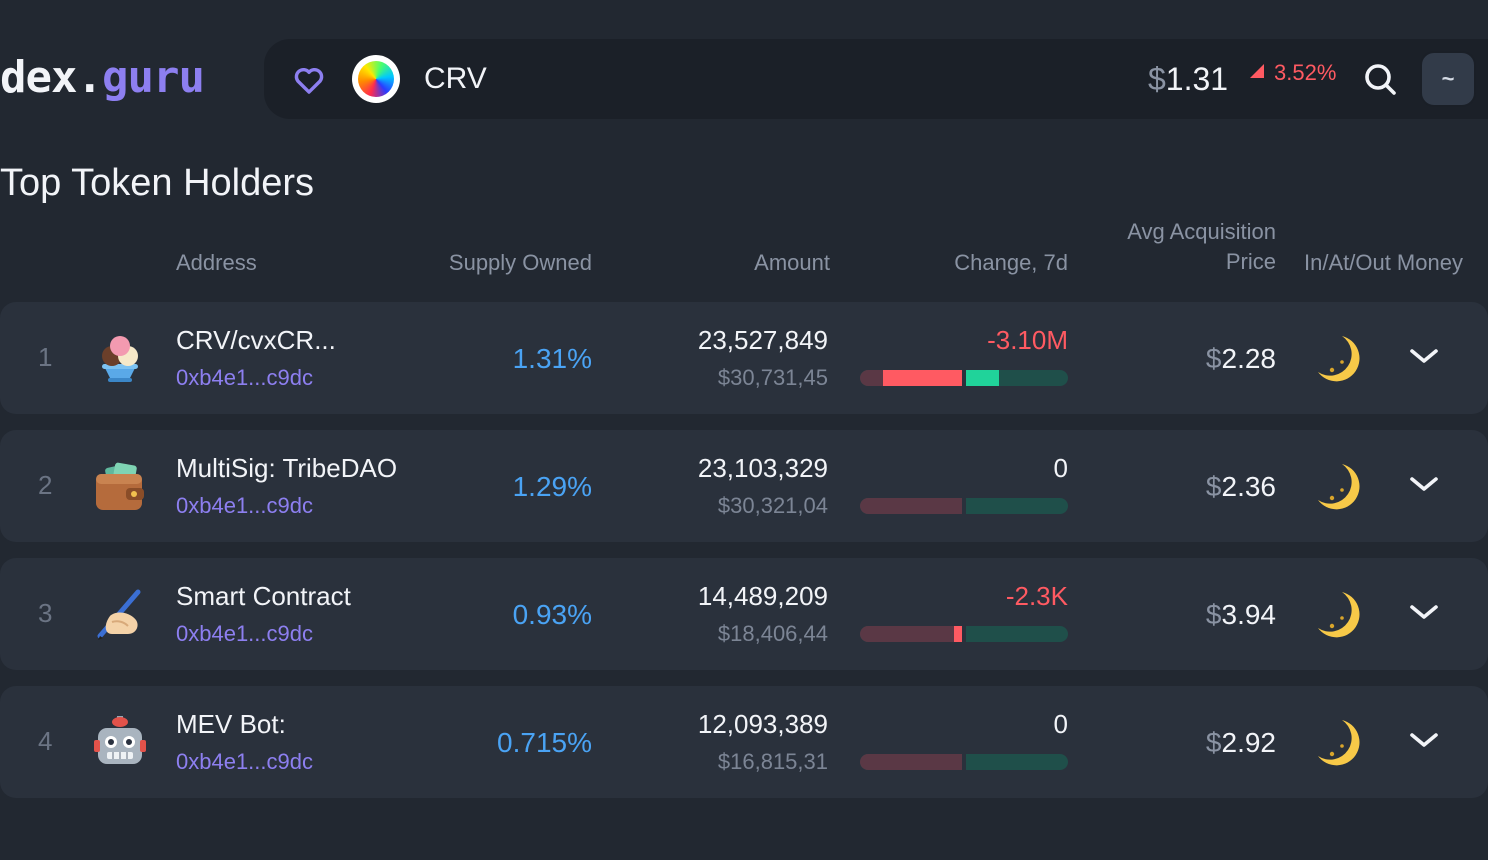 Image resolution: width=1488 pixels, height=860 pixels. I want to click on wallet-icon, so click(120, 486).